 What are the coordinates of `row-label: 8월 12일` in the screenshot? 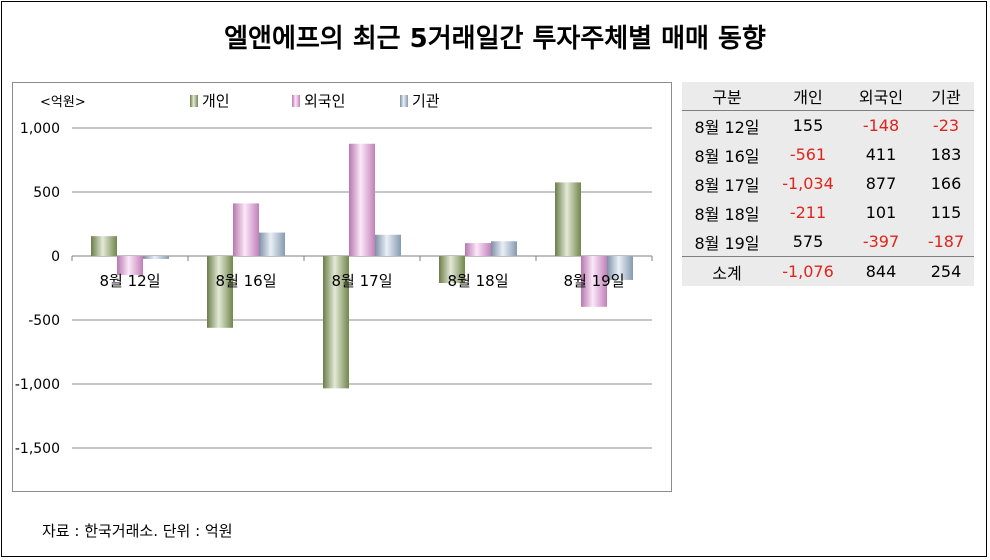 It's located at (727, 127).